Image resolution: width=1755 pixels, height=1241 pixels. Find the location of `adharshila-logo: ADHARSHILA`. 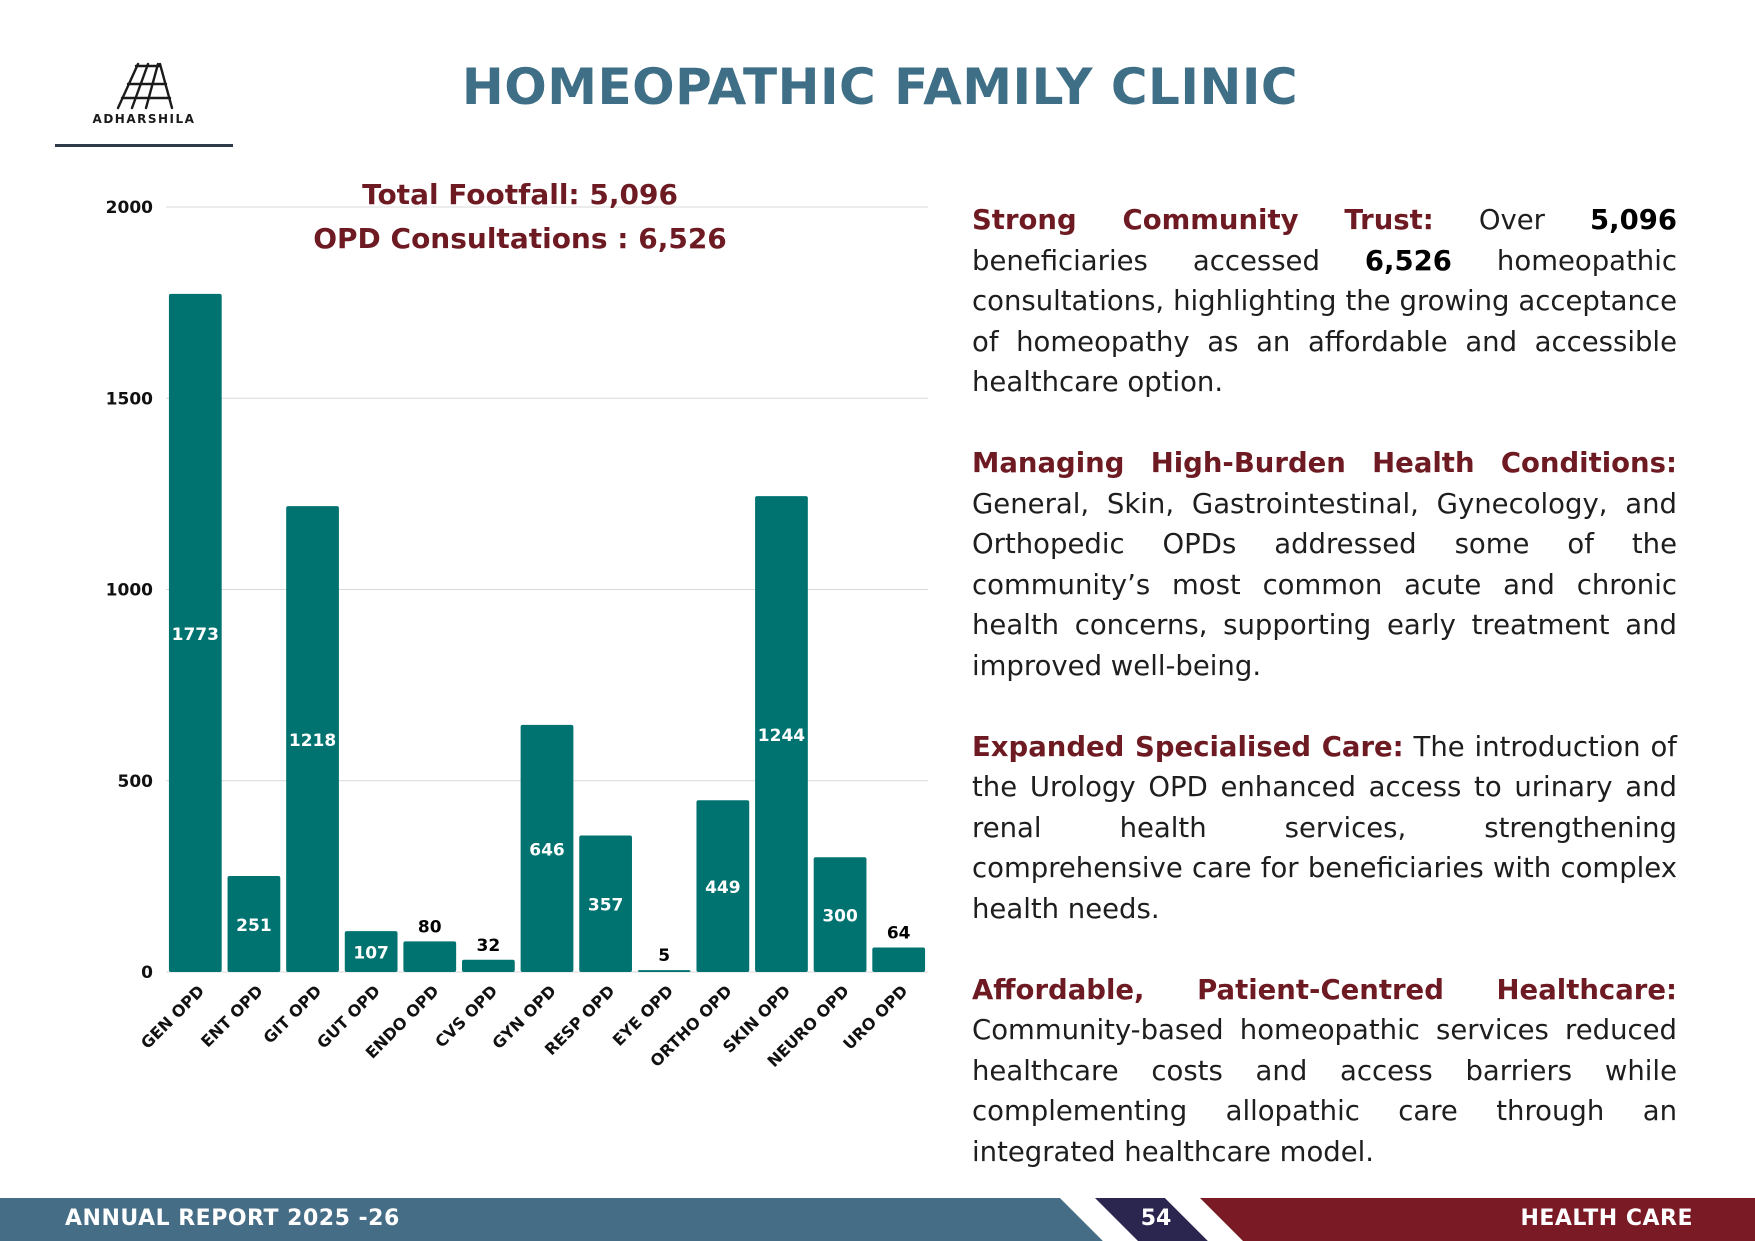

adharshila-logo: ADHARSHILA is located at coordinates (144, 102).